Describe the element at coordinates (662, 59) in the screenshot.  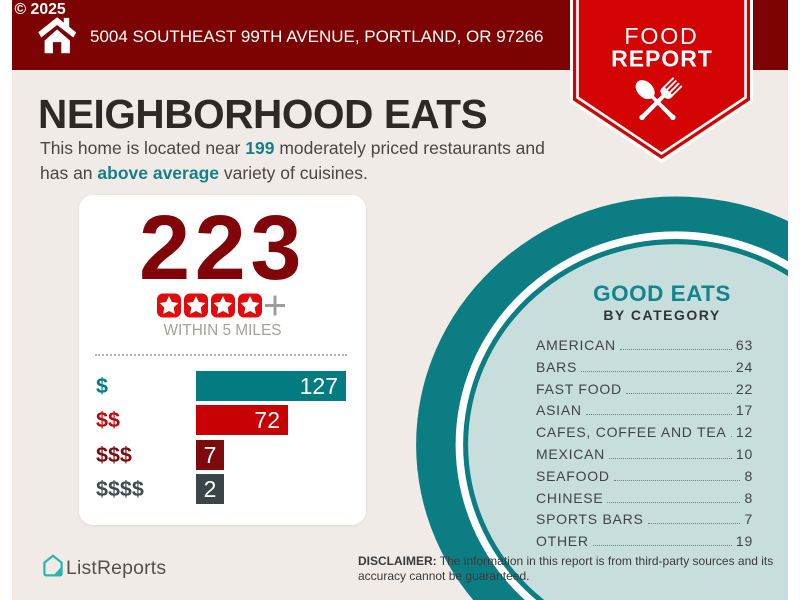
I see `svg-text: REPORT` at that location.